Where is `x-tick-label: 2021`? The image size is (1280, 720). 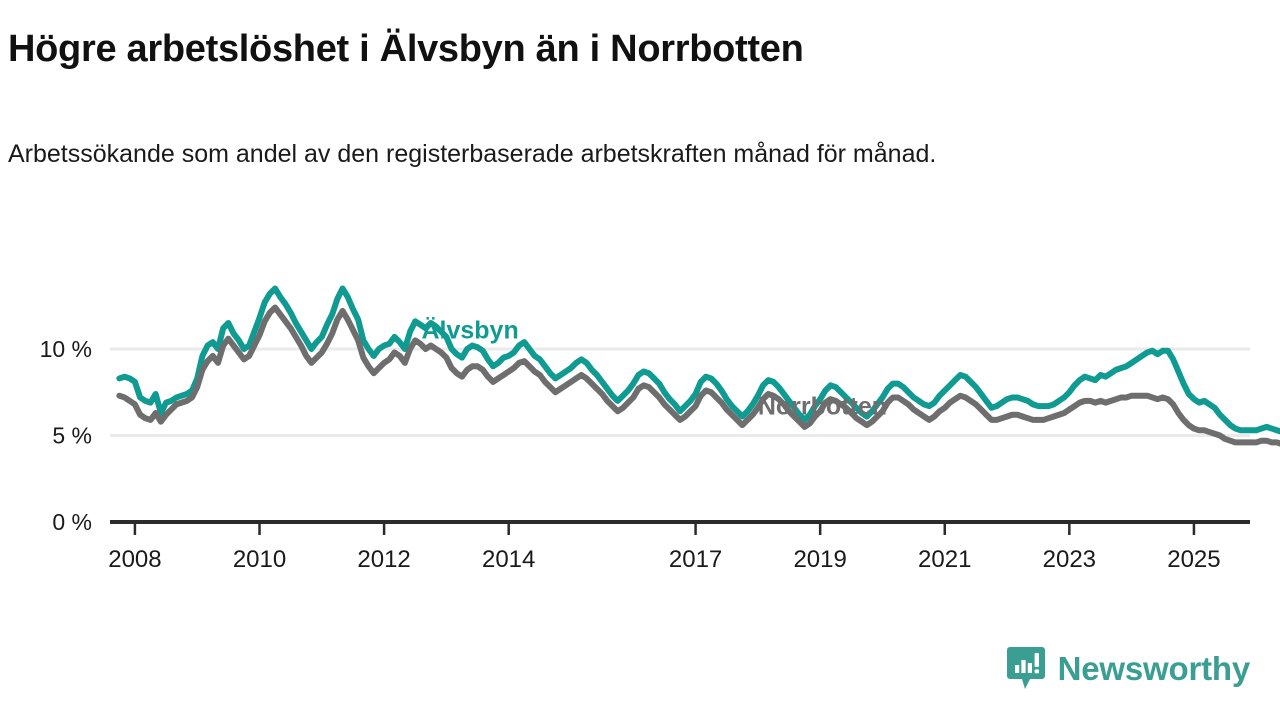
x-tick-label: 2021 is located at coordinates (944, 559).